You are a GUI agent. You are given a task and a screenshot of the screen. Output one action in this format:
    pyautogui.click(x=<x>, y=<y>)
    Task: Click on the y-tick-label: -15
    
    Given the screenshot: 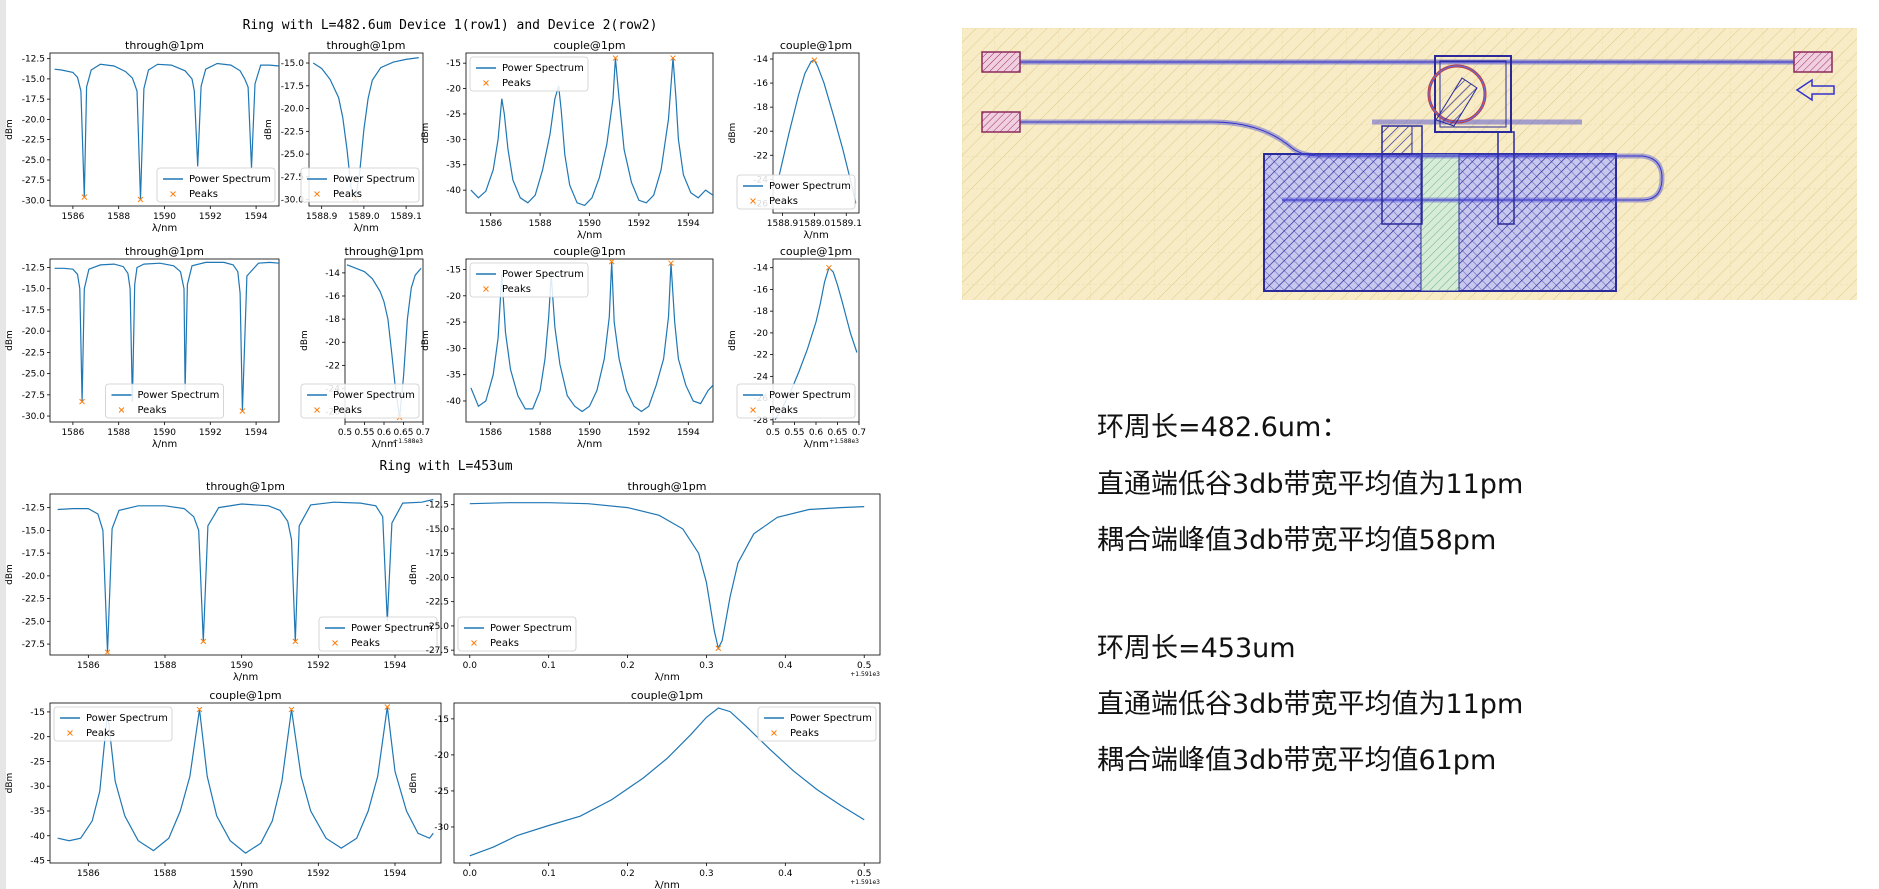 What is the action you would take?
    pyautogui.click(x=441, y=720)
    